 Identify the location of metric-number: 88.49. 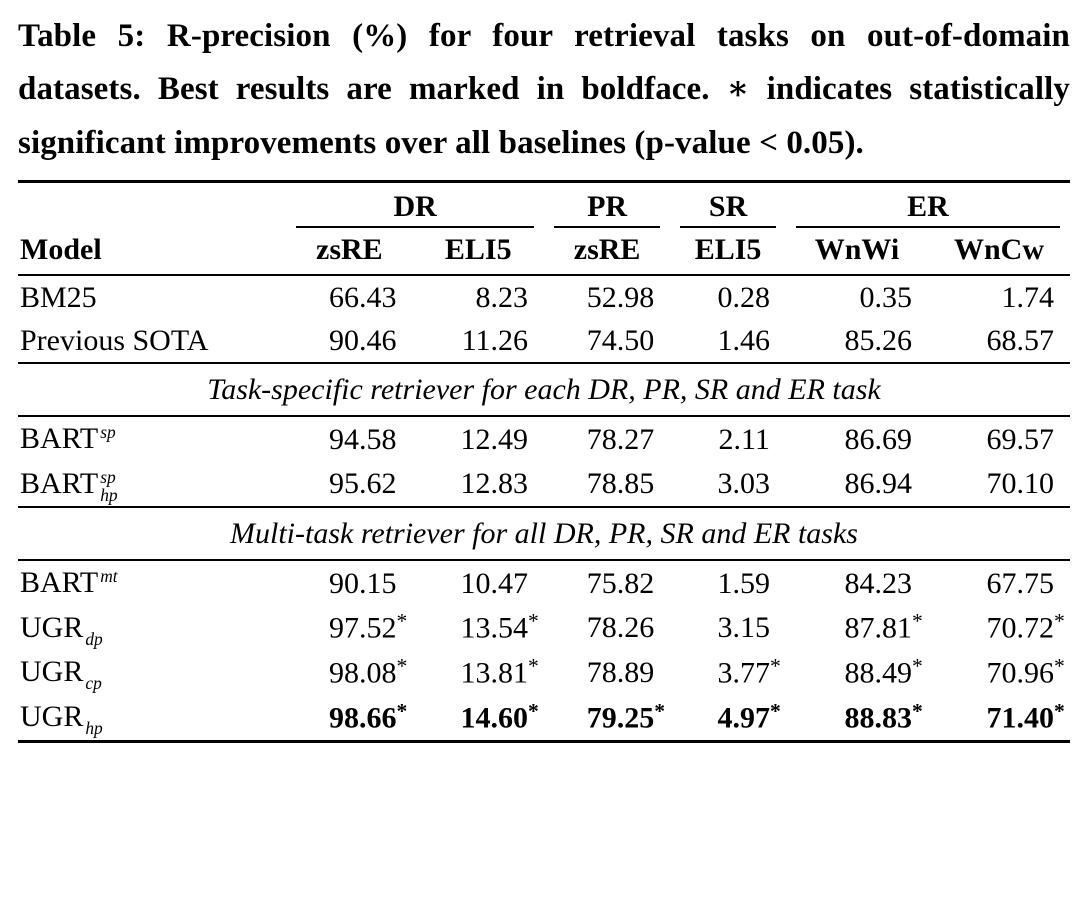
(878, 673).